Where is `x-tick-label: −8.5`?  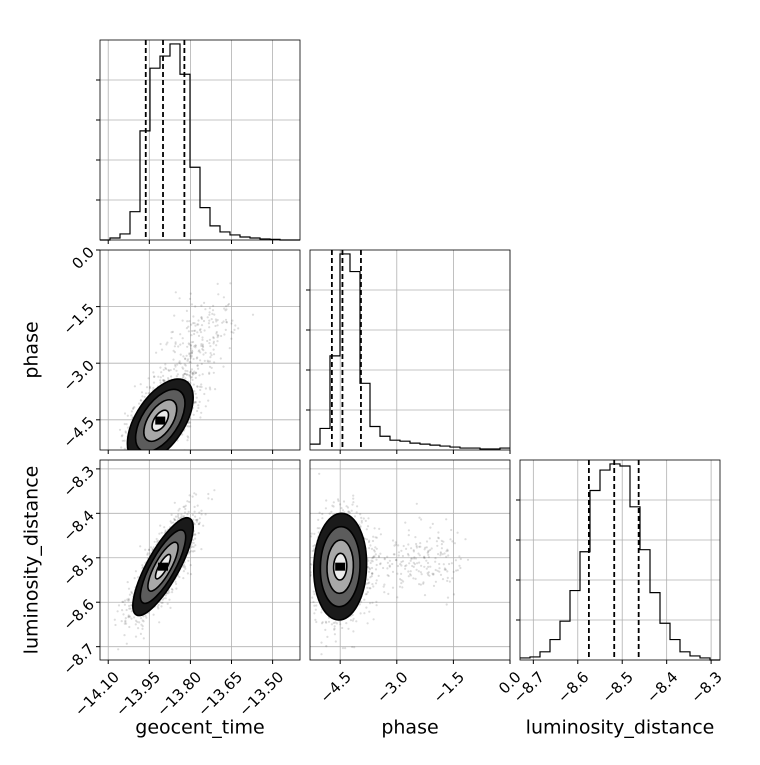 x-tick-label: −8.5 is located at coordinates (617, 687).